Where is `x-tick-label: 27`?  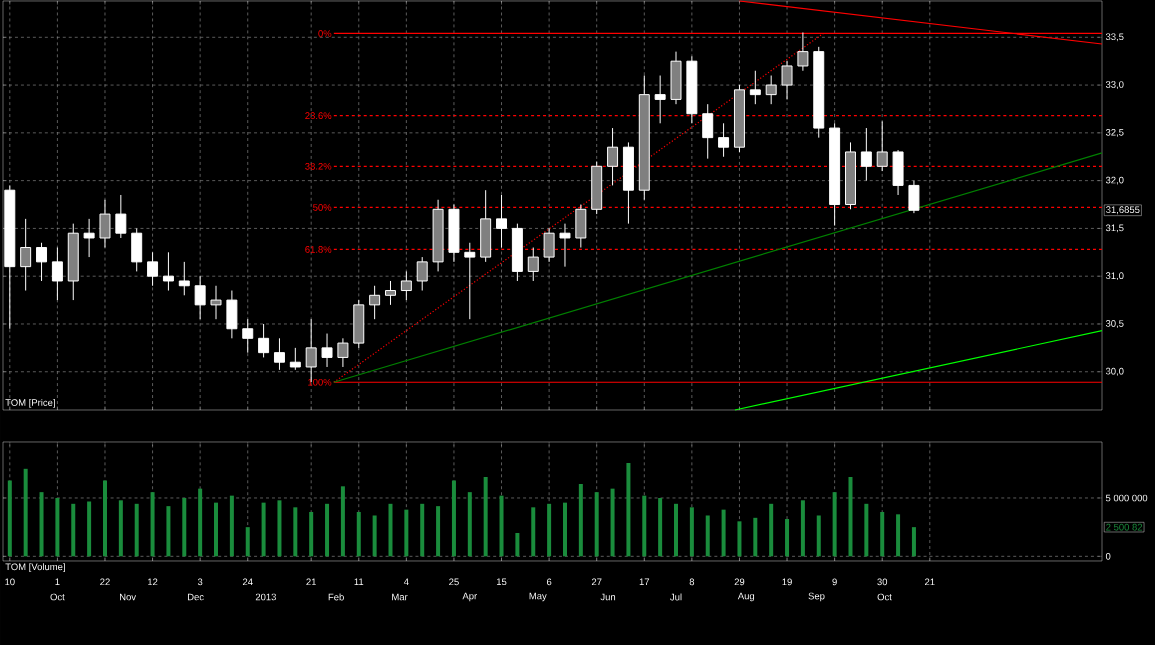
x-tick-label: 27 is located at coordinates (596, 582).